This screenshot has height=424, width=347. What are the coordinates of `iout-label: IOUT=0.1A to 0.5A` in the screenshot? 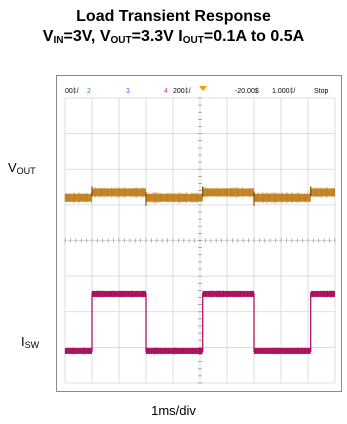 It's located at (241, 37).